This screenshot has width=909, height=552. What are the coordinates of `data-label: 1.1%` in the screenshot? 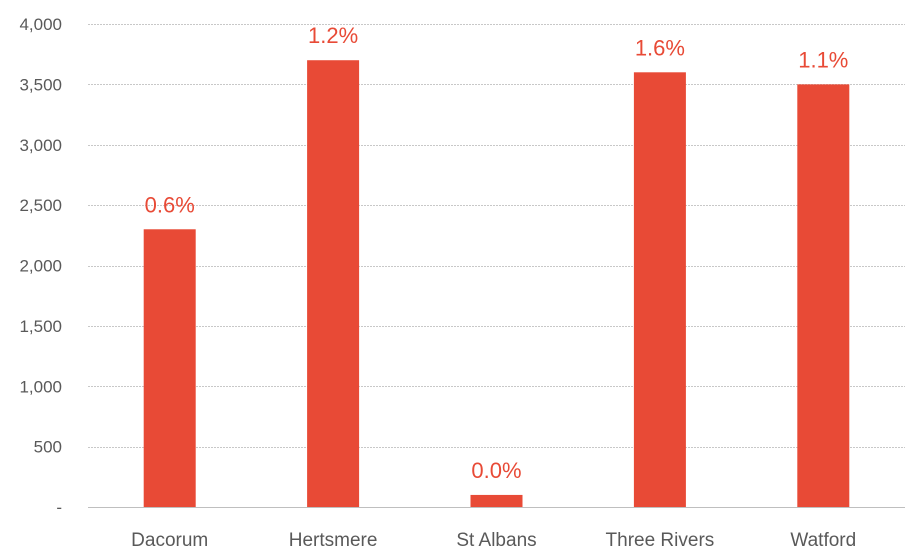 It's located at (823, 59).